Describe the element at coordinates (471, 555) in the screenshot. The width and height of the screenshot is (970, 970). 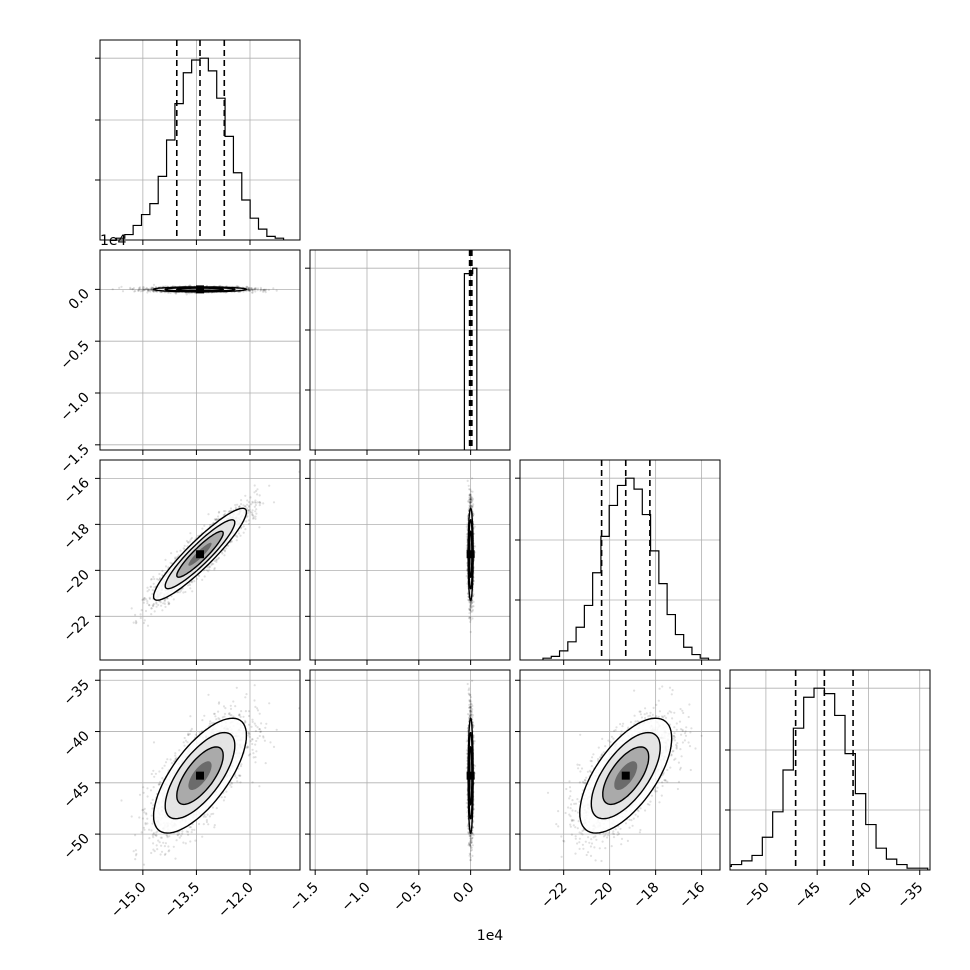
I see `panel-content` at that location.